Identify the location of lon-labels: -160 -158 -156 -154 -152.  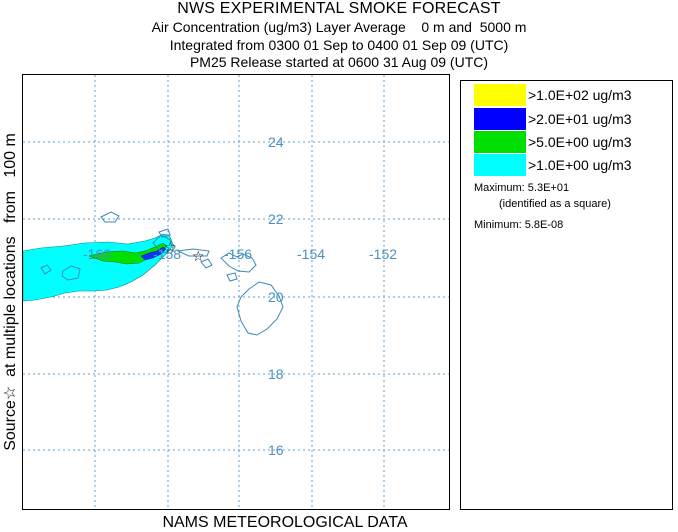
(240, 254).